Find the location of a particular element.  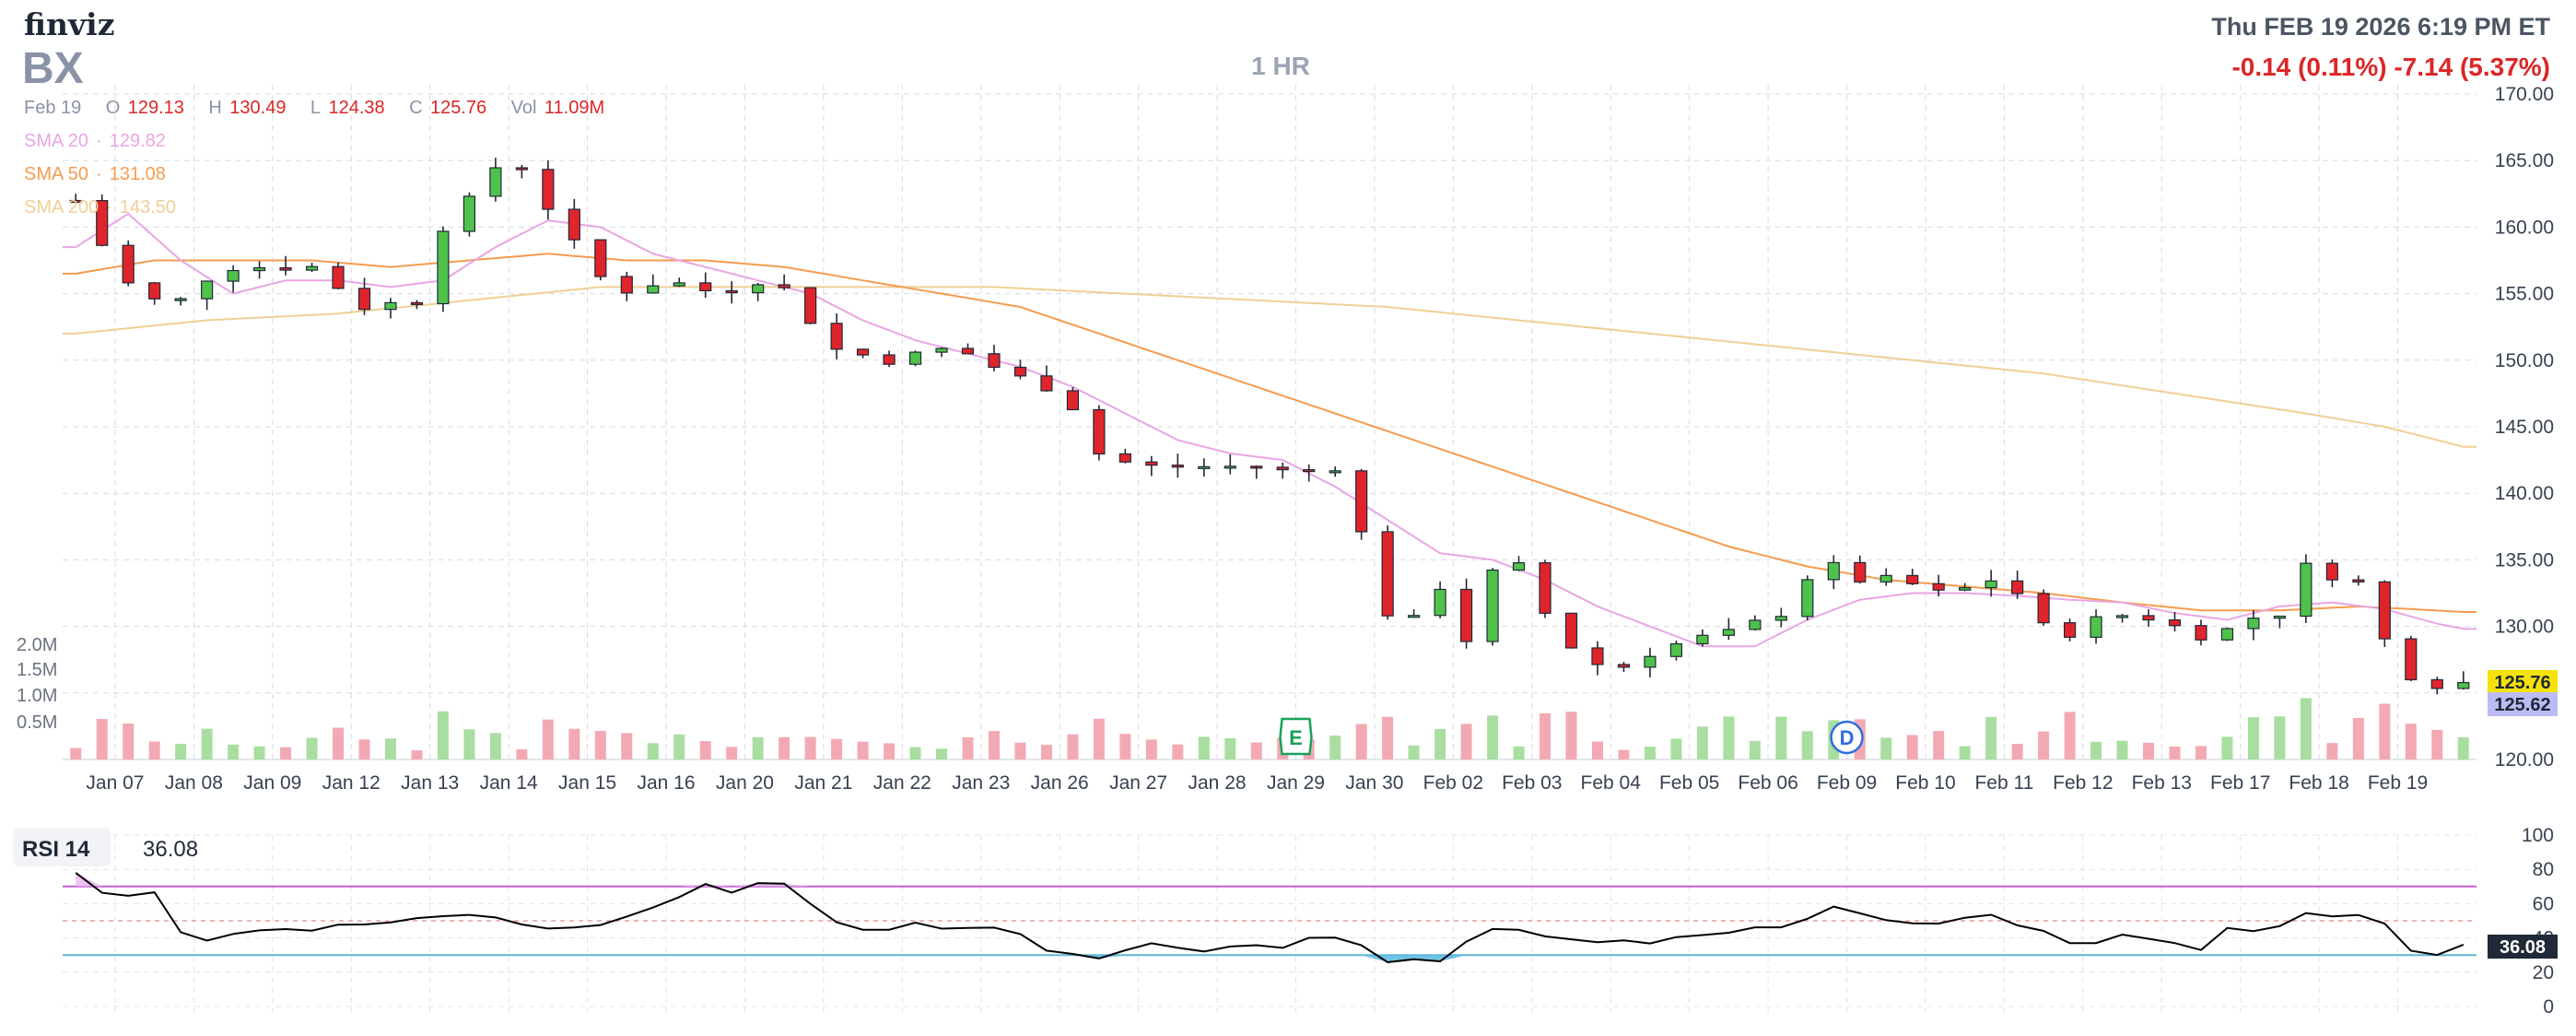

x-tick-label: Jan 14 is located at coordinates (509, 783).